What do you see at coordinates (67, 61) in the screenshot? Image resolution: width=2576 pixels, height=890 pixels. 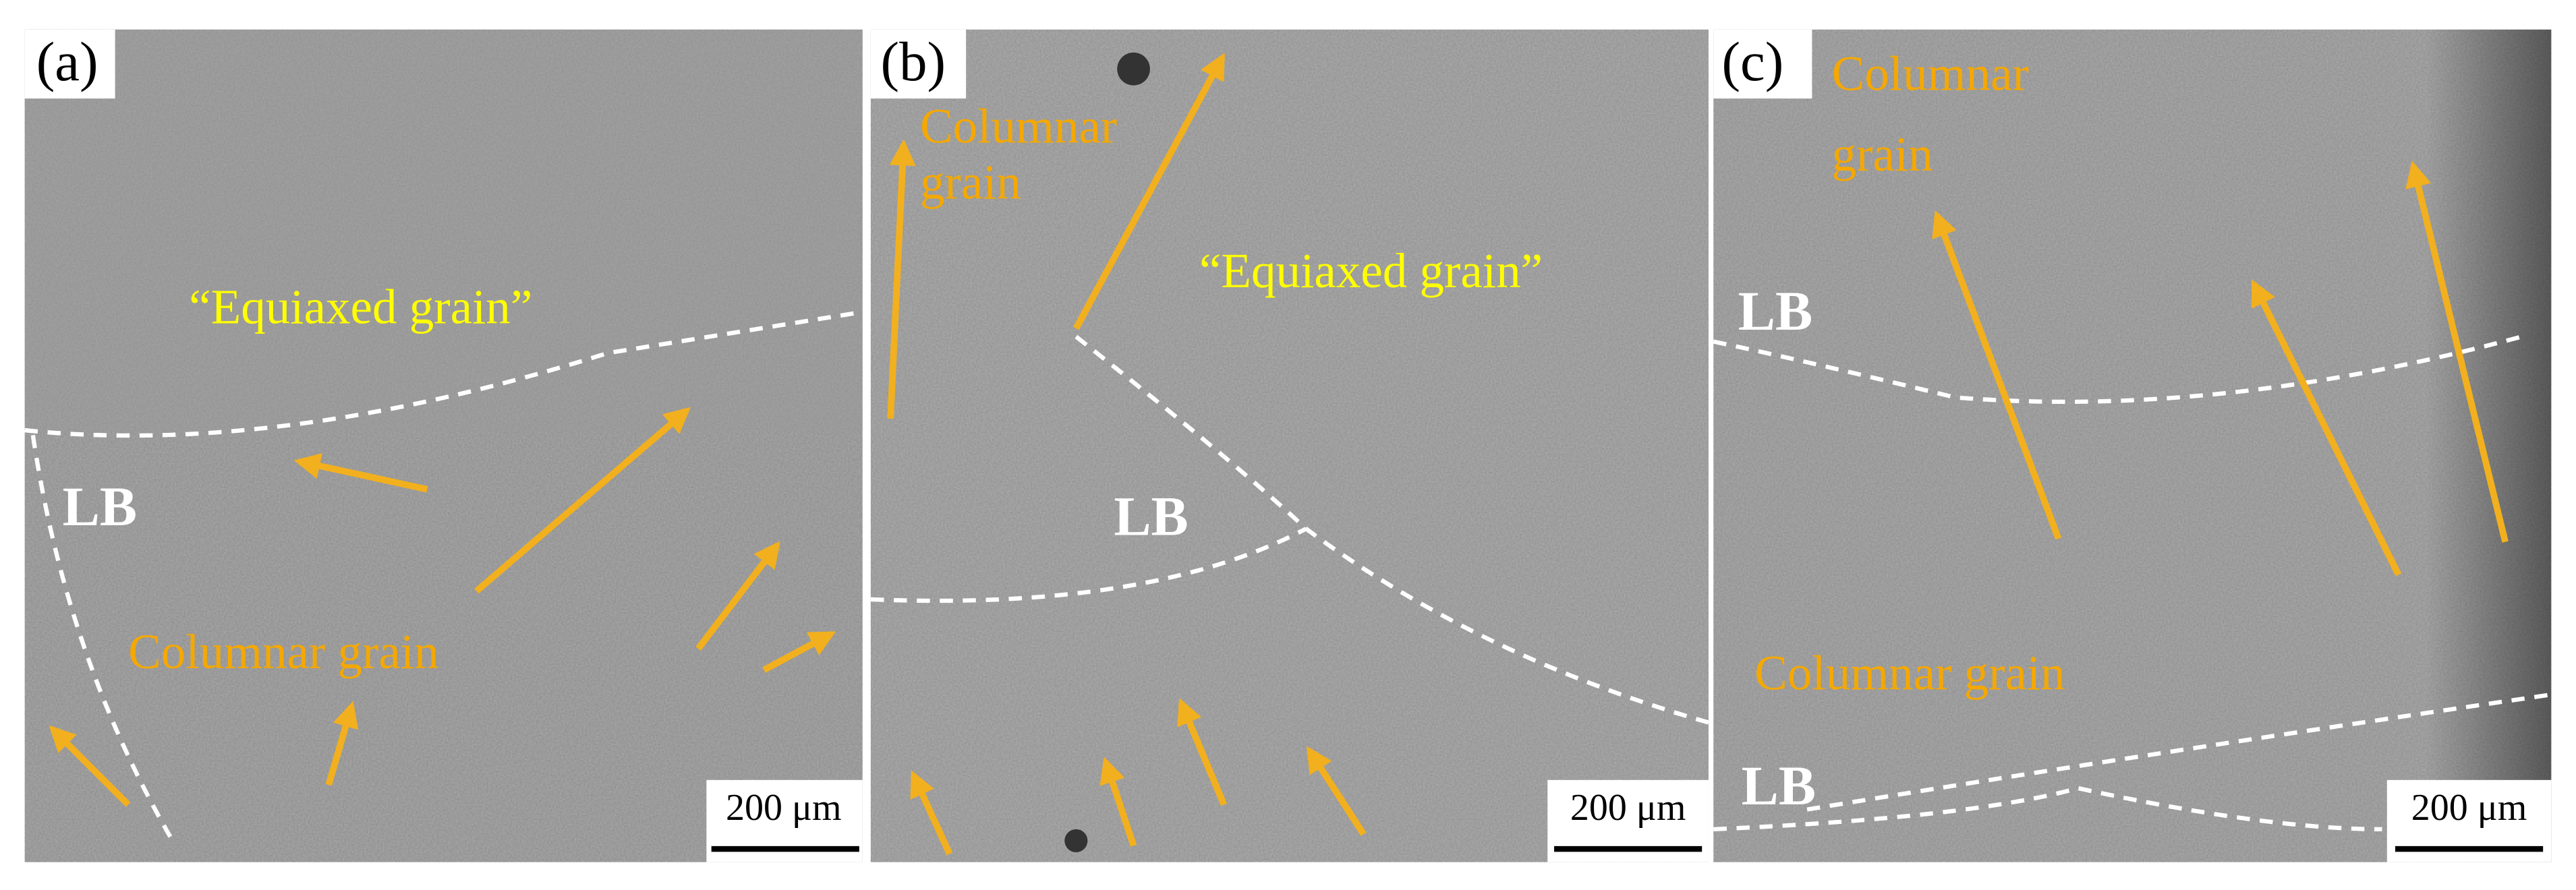 I see `panel-label: (a)` at bounding box center [67, 61].